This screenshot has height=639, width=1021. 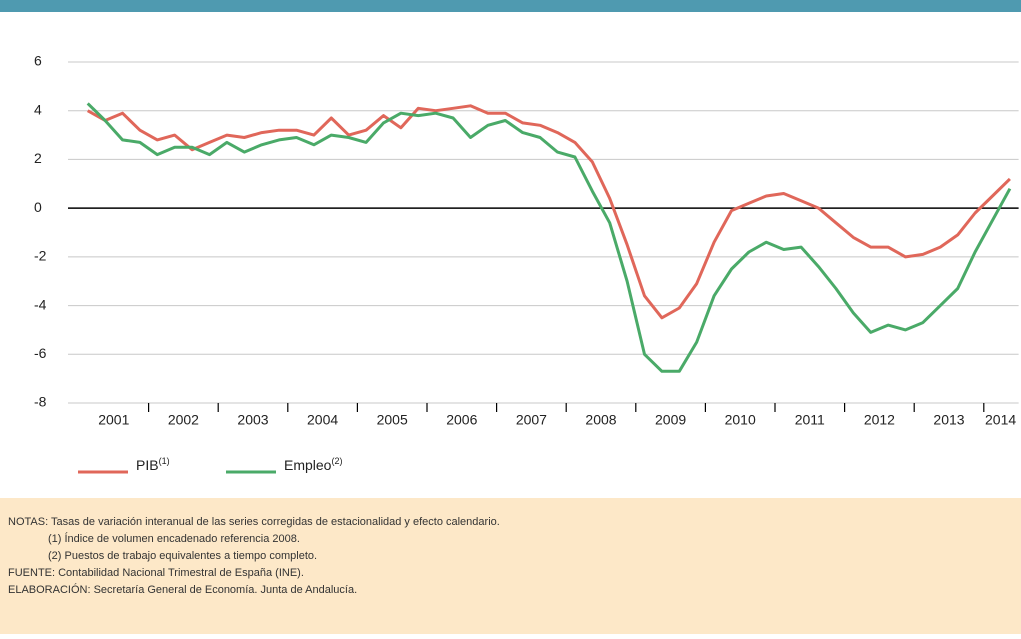 I want to click on x-tick-label: 2007, so click(x=531, y=420).